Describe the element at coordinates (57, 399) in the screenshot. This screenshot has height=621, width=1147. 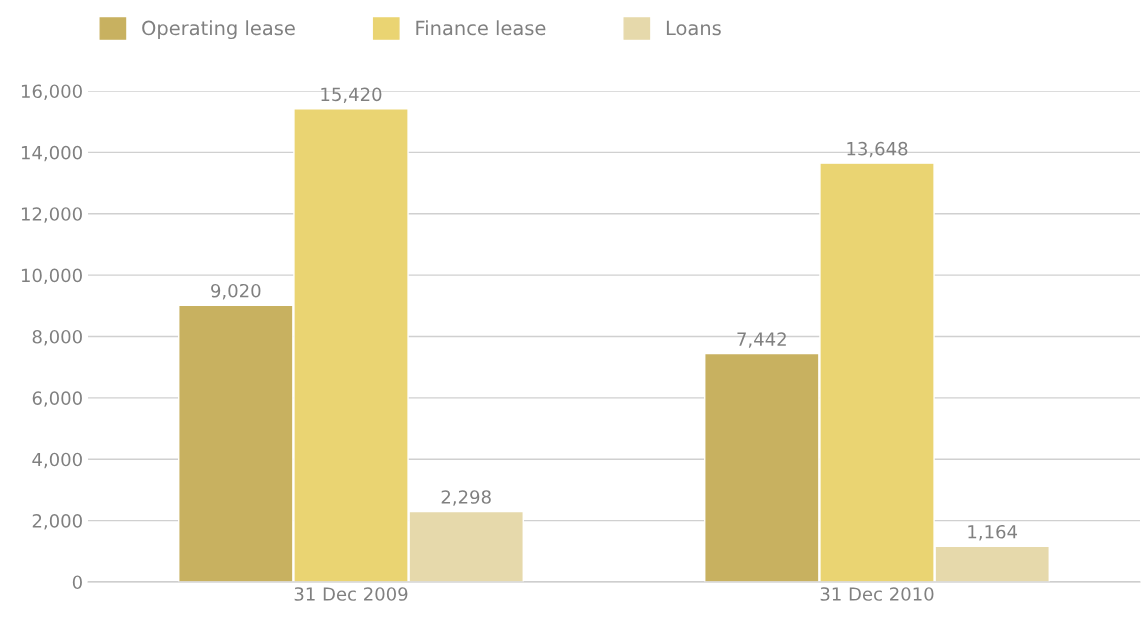
I see `y-tick-label: 6,000` at that location.